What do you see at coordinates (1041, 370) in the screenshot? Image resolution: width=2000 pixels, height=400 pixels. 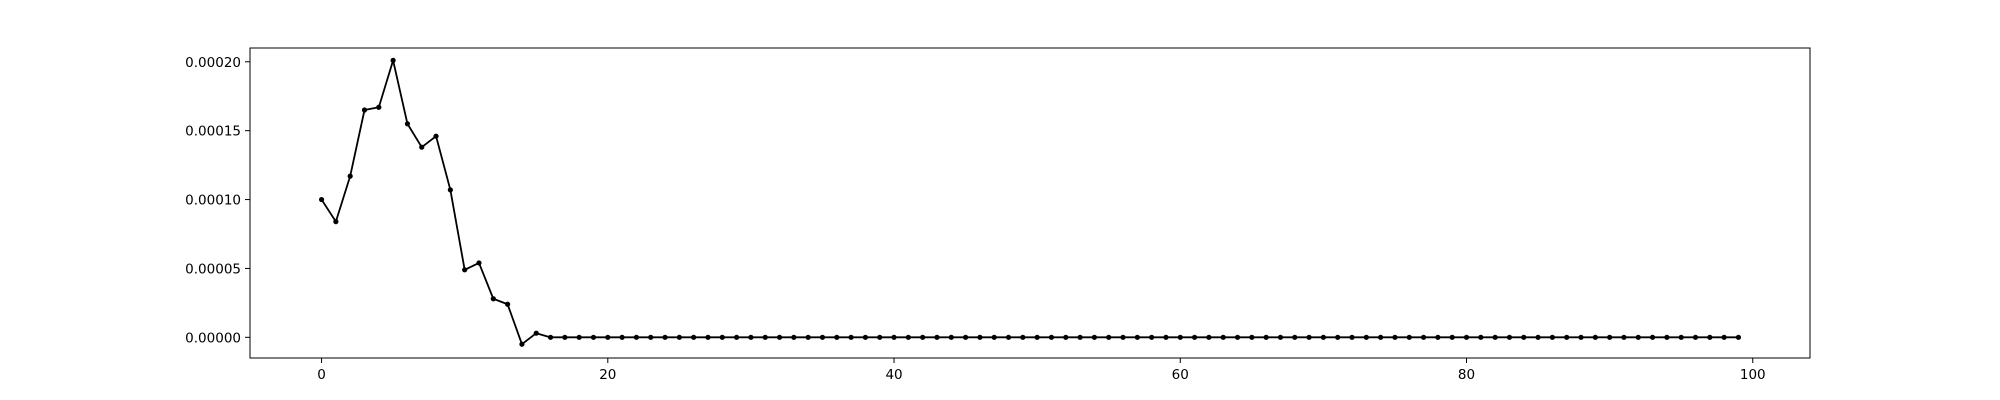 I see `x-axis: 0 20 40 60 80 100` at bounding box center [1041, 370].